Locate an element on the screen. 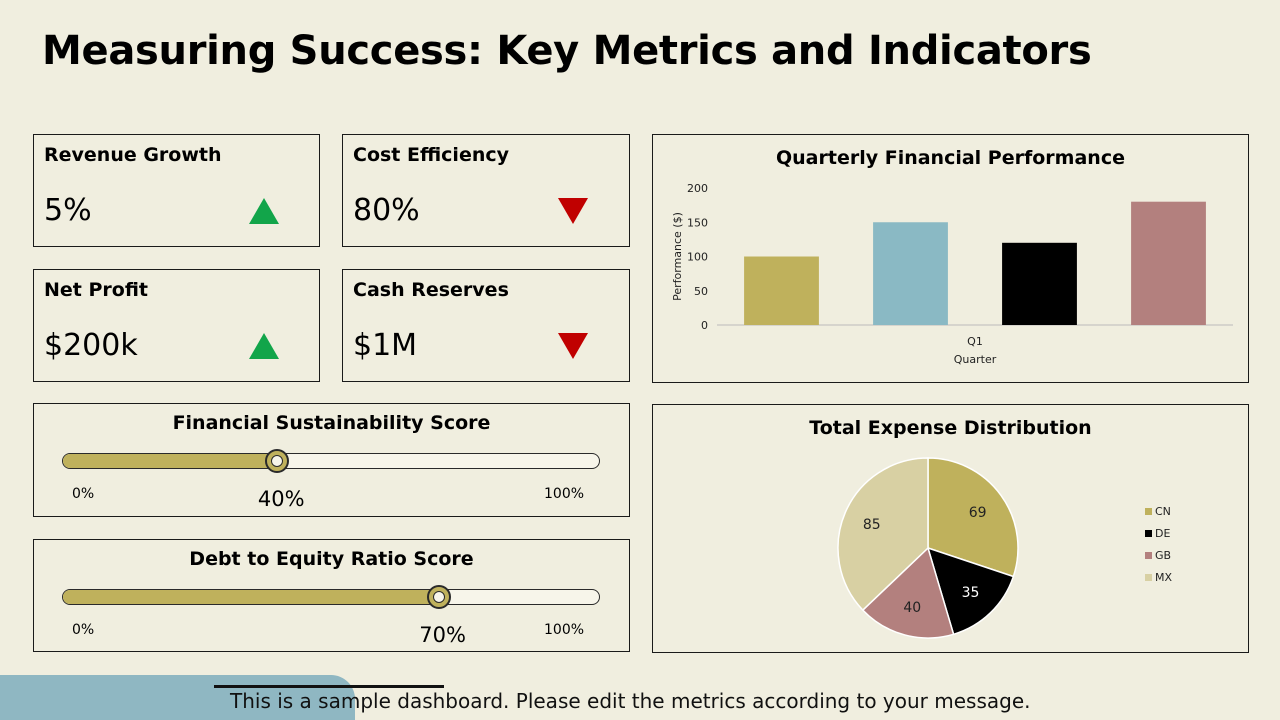 The width and height of the screenshot is (1280, 720). kpi-value: 80% is located at coordinates (386, 210).